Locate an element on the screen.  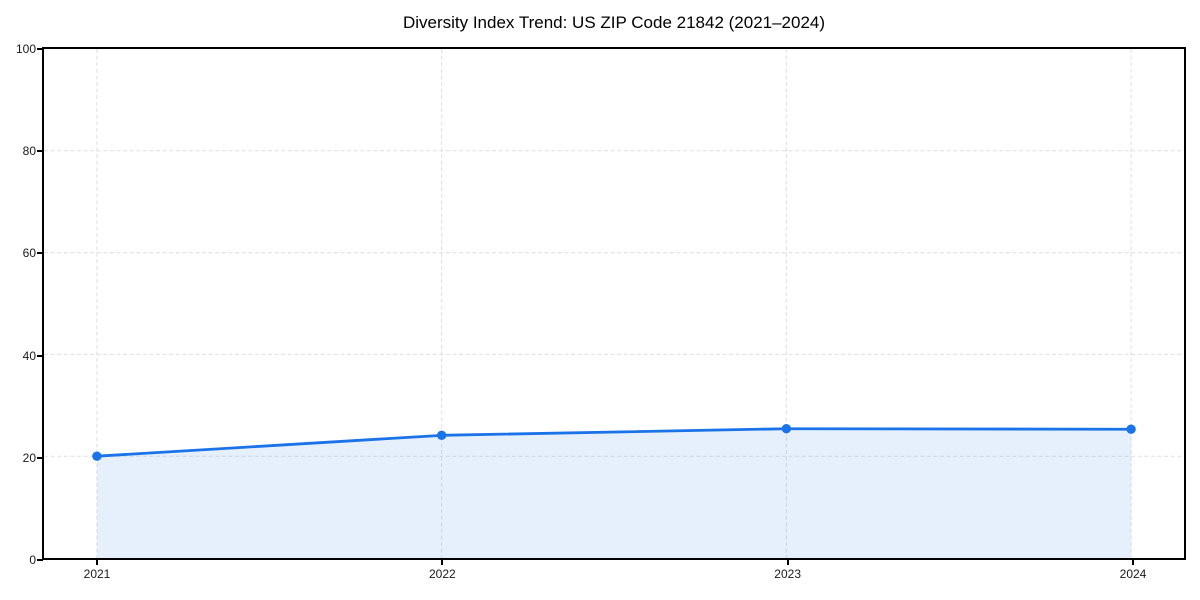
x-tick-label: 2024 is located at coordinates (1133, 574).